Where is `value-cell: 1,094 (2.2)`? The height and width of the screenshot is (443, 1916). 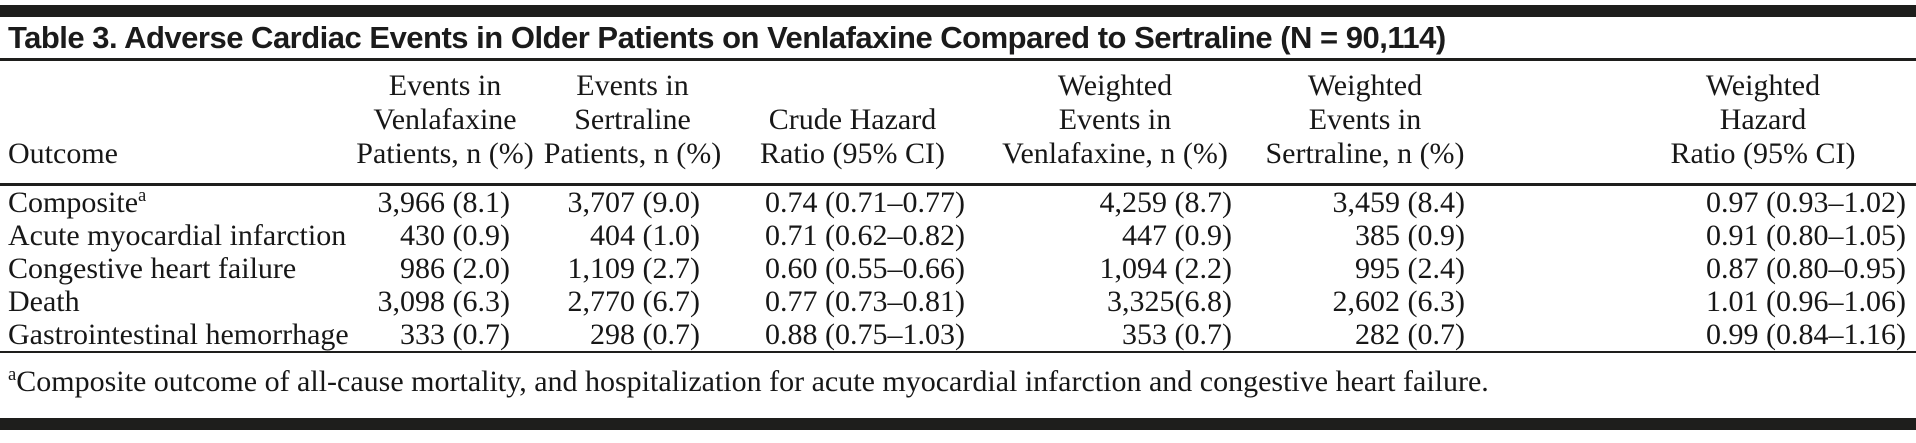 value-cell: 1,094 (2.2) is located at coordinates (1165, 268).